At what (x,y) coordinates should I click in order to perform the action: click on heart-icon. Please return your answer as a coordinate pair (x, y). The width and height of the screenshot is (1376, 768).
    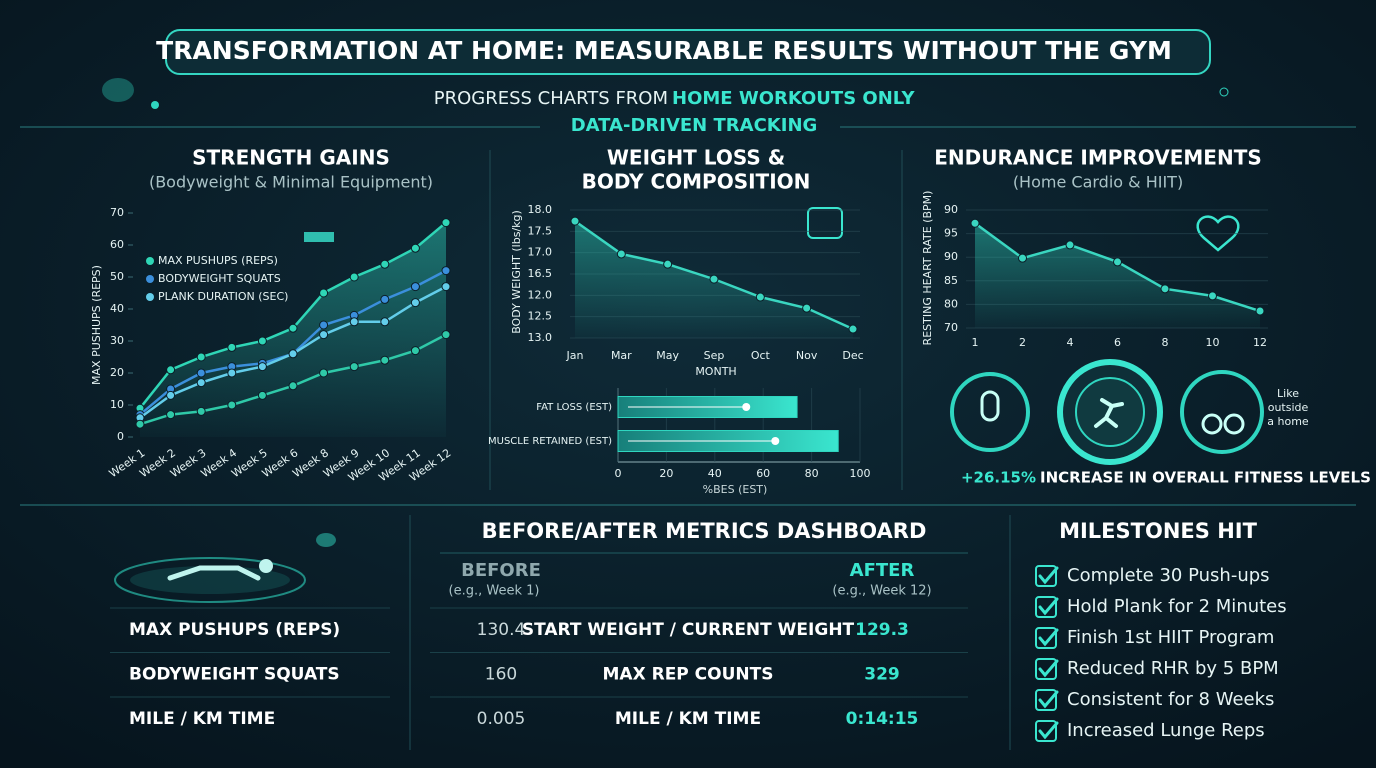
    Looking at the image, I should click on (1218, 233).